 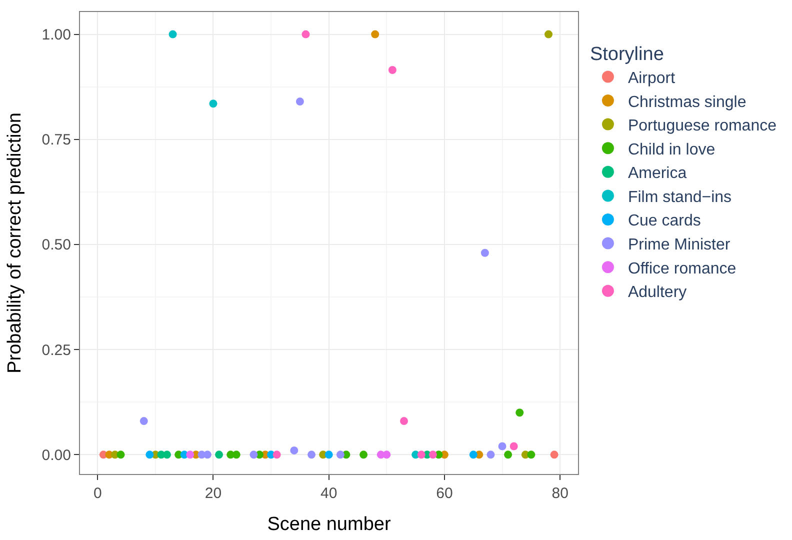 I want to click on x-axis-title: Scene number, so click(x=329, y=524).